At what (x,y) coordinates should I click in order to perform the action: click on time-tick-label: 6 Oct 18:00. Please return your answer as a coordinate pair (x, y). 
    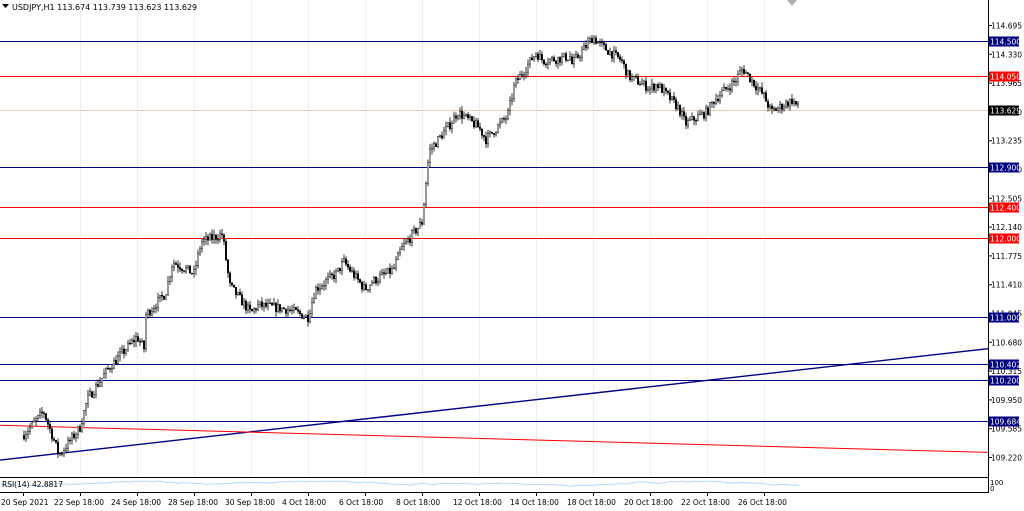
    Looking at the image, I should click on (361, 502).